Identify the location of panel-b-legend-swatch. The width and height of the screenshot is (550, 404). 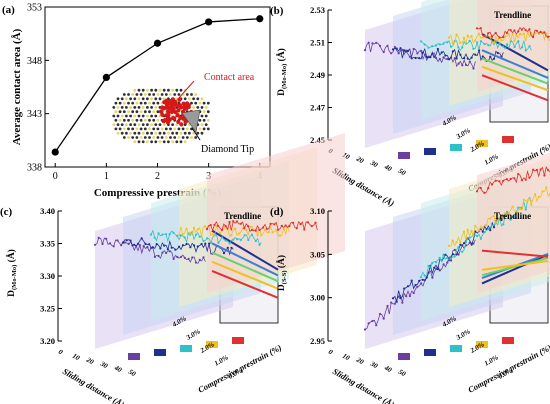
(482, 143).